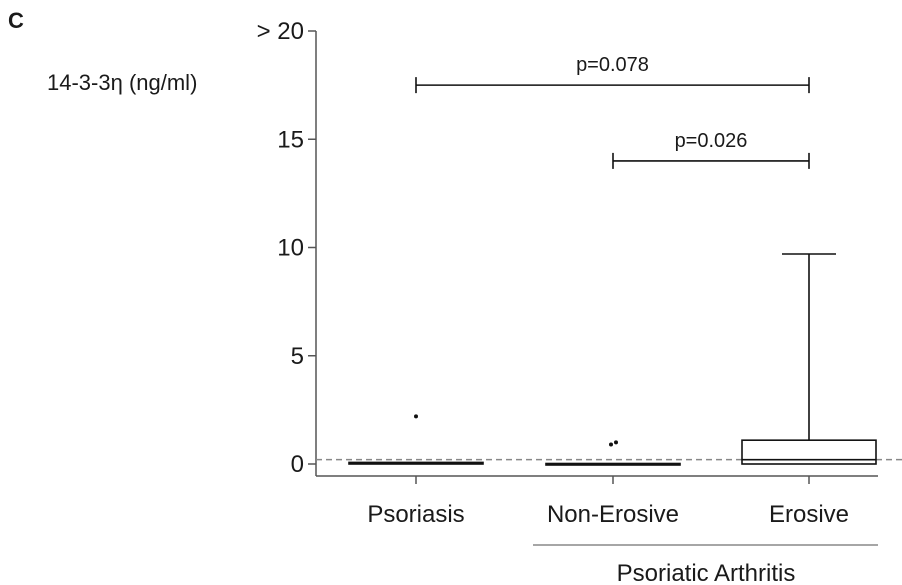 This screenshot has height=585, width=902. What do you see at coordinates (122, 82) in the screenshot?
I see `y-axis-label: 14-3-3η (ng/ml)` at bounding box center [122, 82].